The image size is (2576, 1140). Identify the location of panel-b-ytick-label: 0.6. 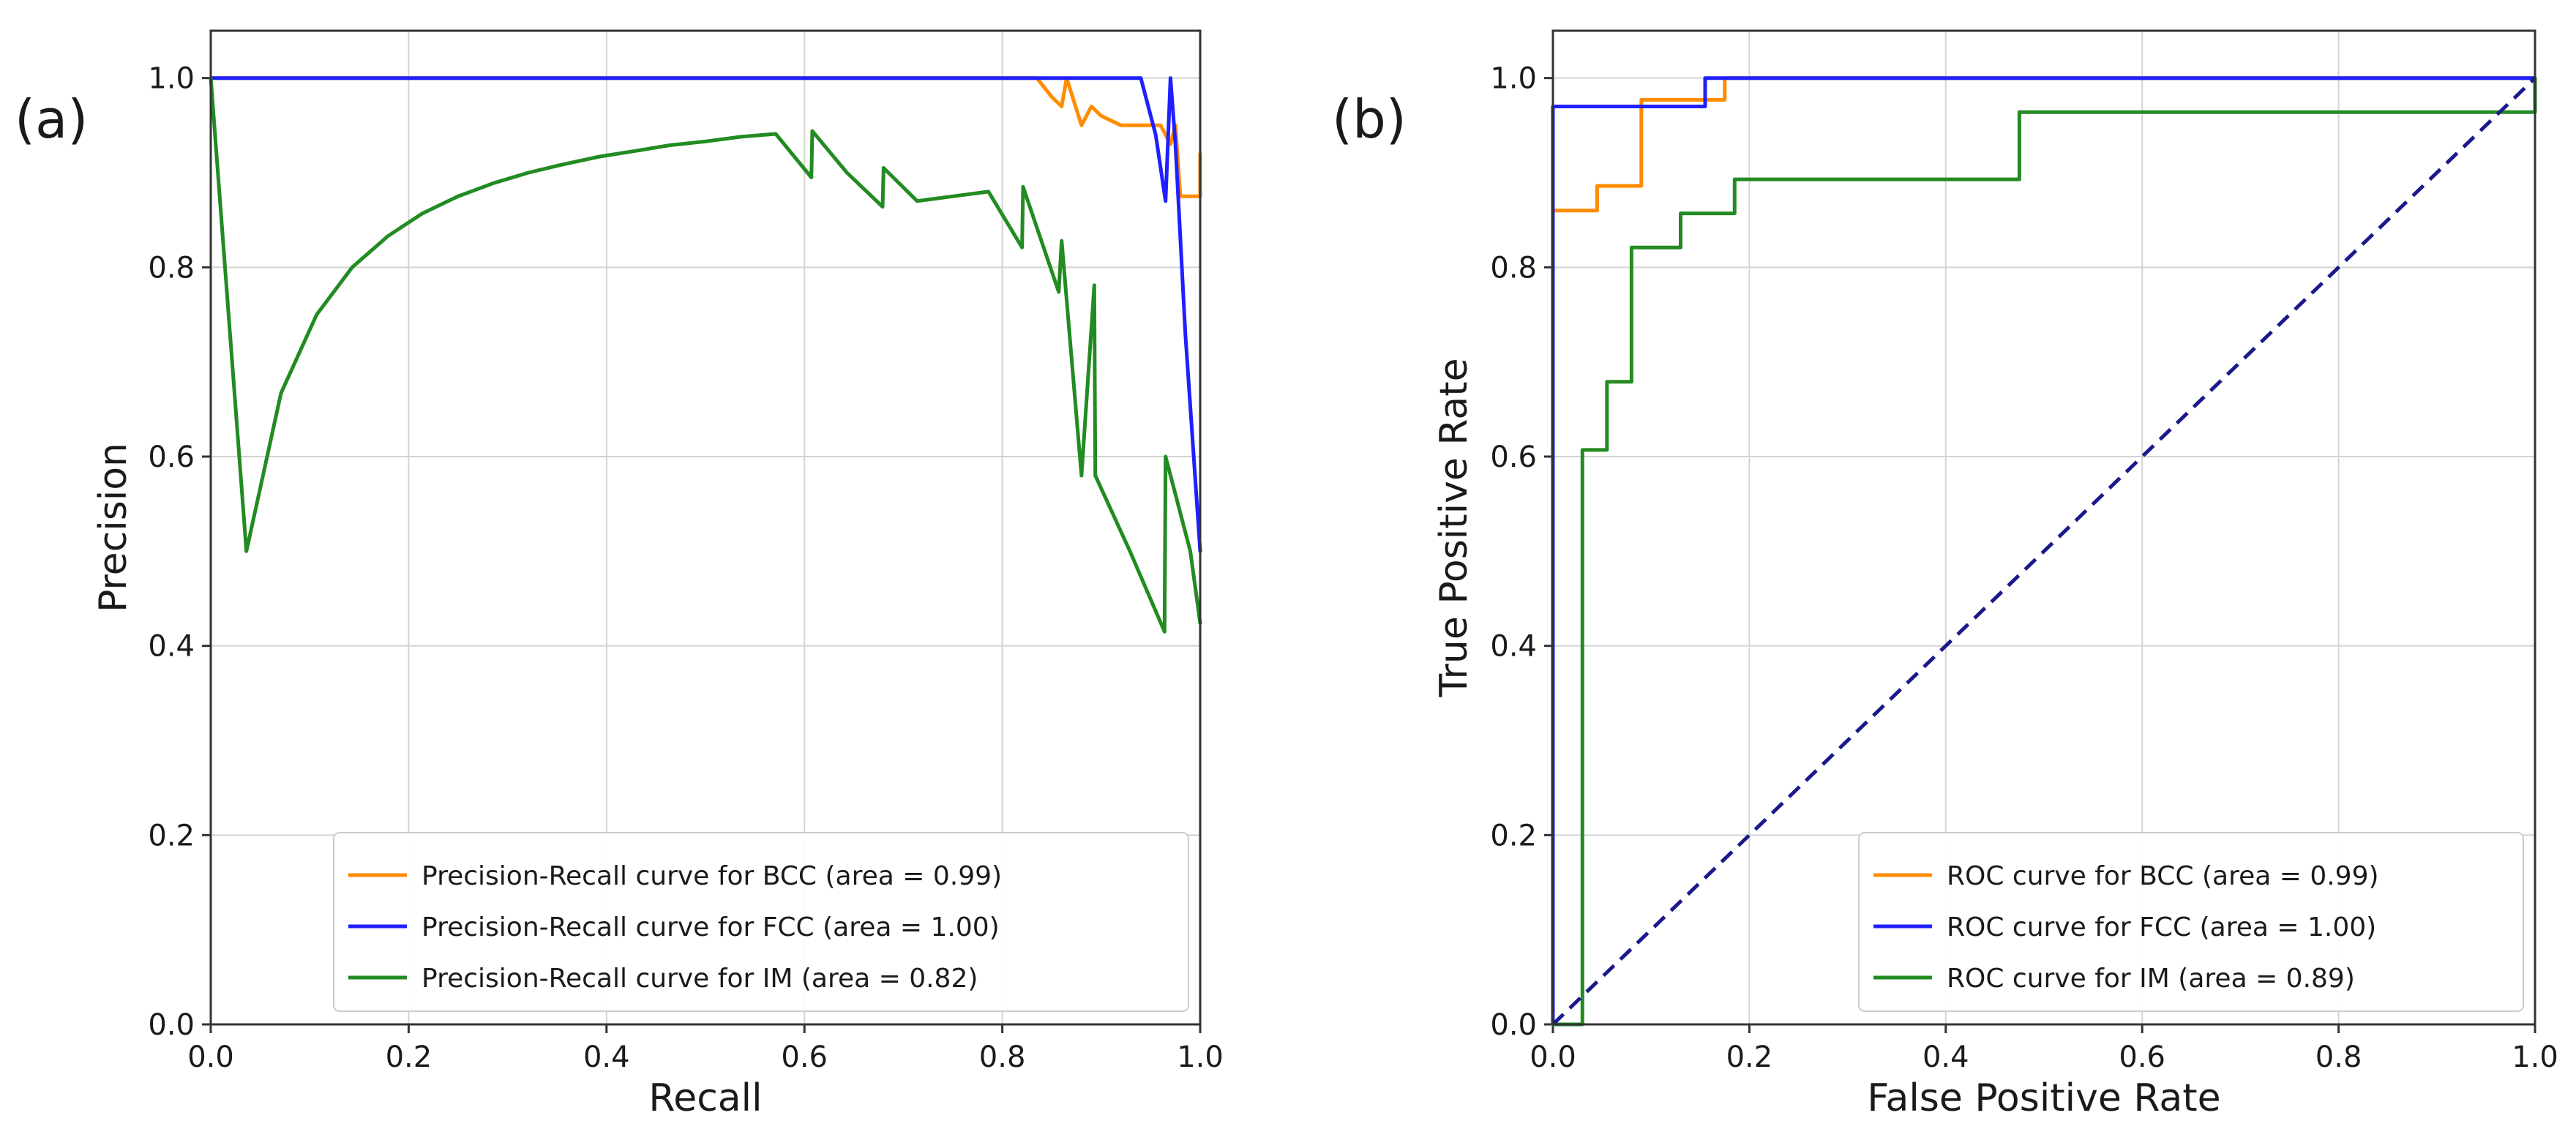
(1513, 457).